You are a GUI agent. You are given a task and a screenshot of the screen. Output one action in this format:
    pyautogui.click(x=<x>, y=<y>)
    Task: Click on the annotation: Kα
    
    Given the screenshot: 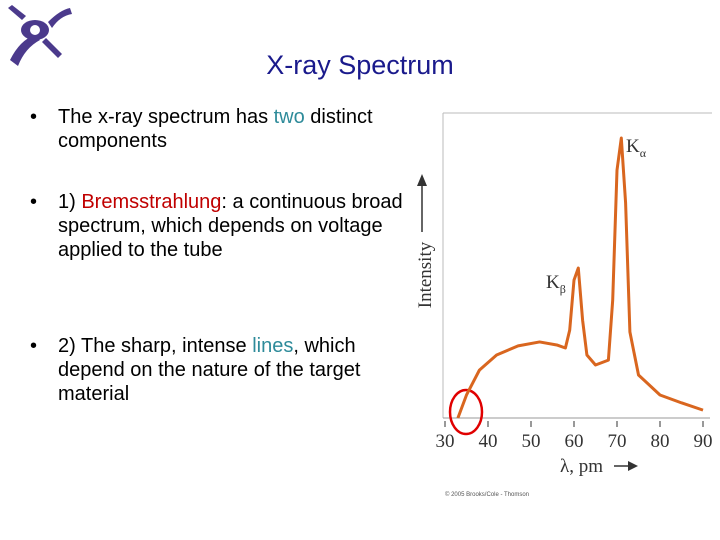 What is the action you would take?
    pyautogui.click(x=636, y=148)
    